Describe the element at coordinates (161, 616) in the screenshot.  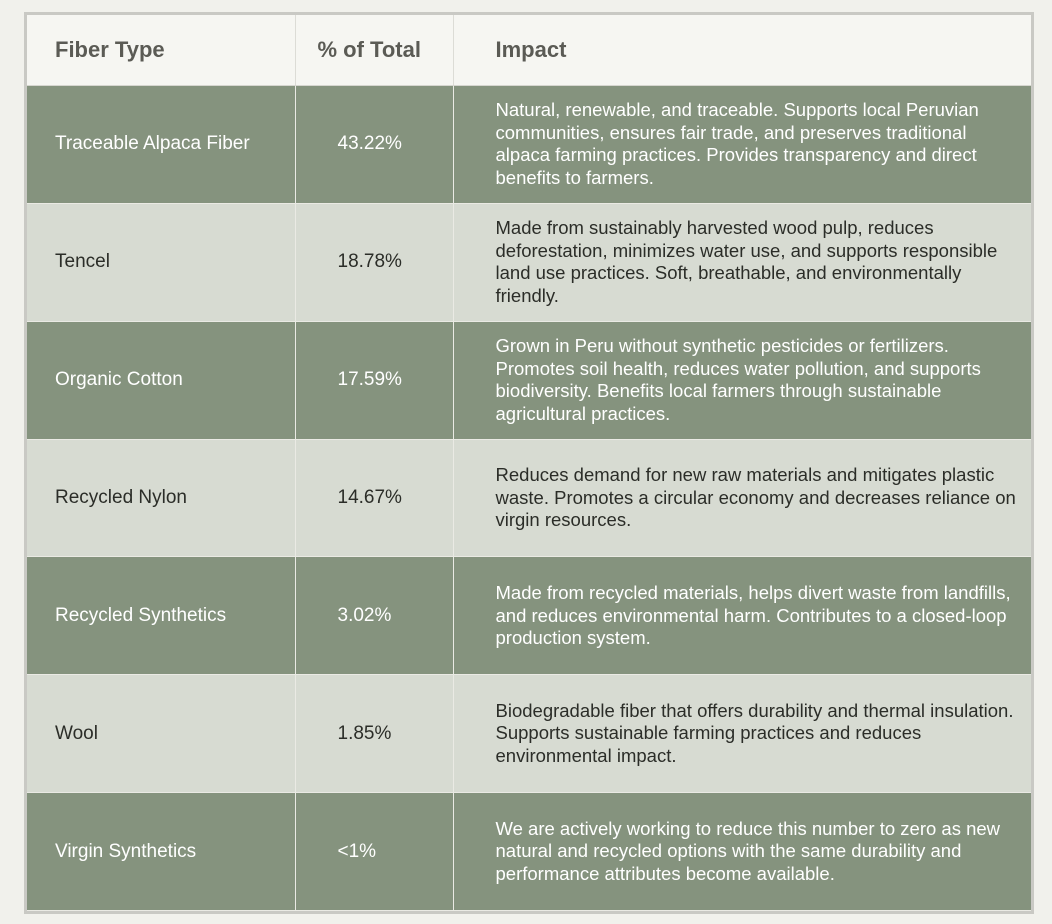
I see `fiber-type-cell: Recycled Synthetics` at that location.